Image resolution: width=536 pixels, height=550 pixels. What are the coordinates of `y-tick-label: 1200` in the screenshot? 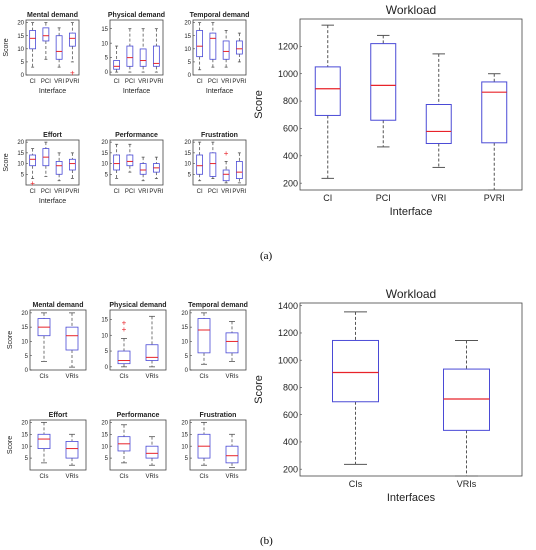 It's located at (288, 47).